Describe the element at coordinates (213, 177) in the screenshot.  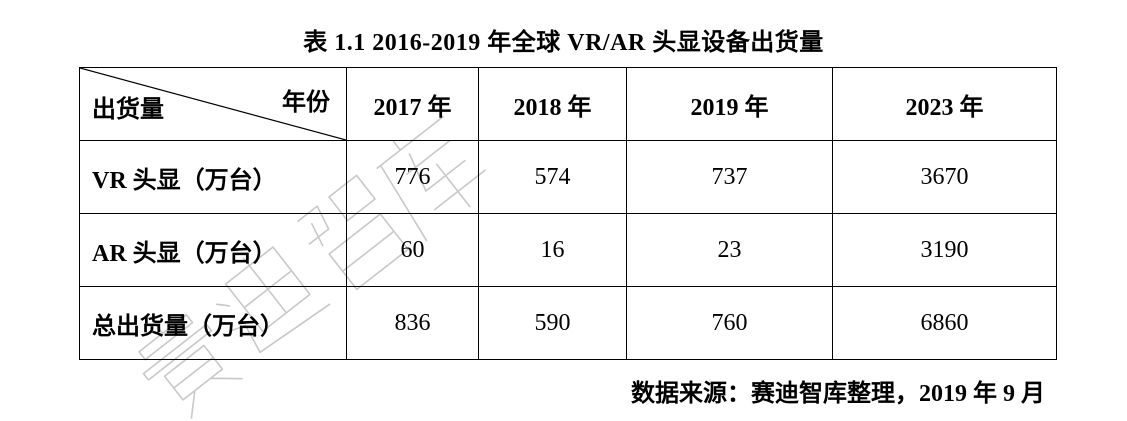
I see `row-label: VR 头显（万台）` at that location.